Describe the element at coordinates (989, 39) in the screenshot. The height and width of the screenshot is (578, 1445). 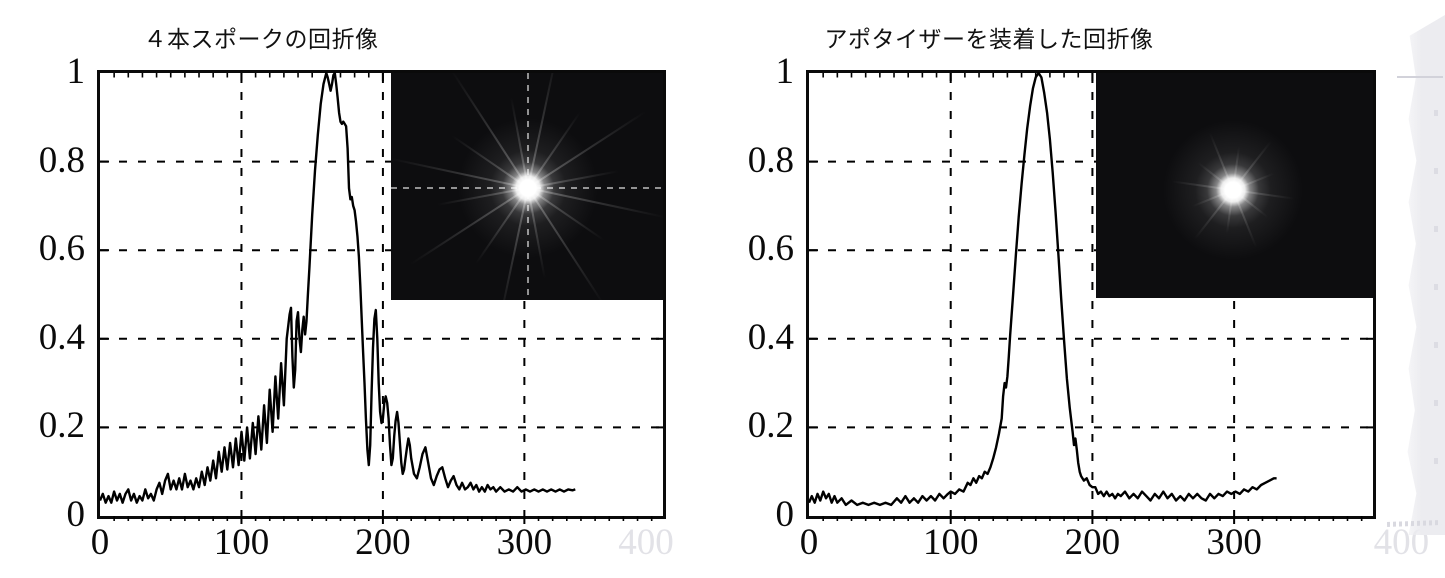
I see `chart-title: アポタイザーを装着した回折像` at that location.